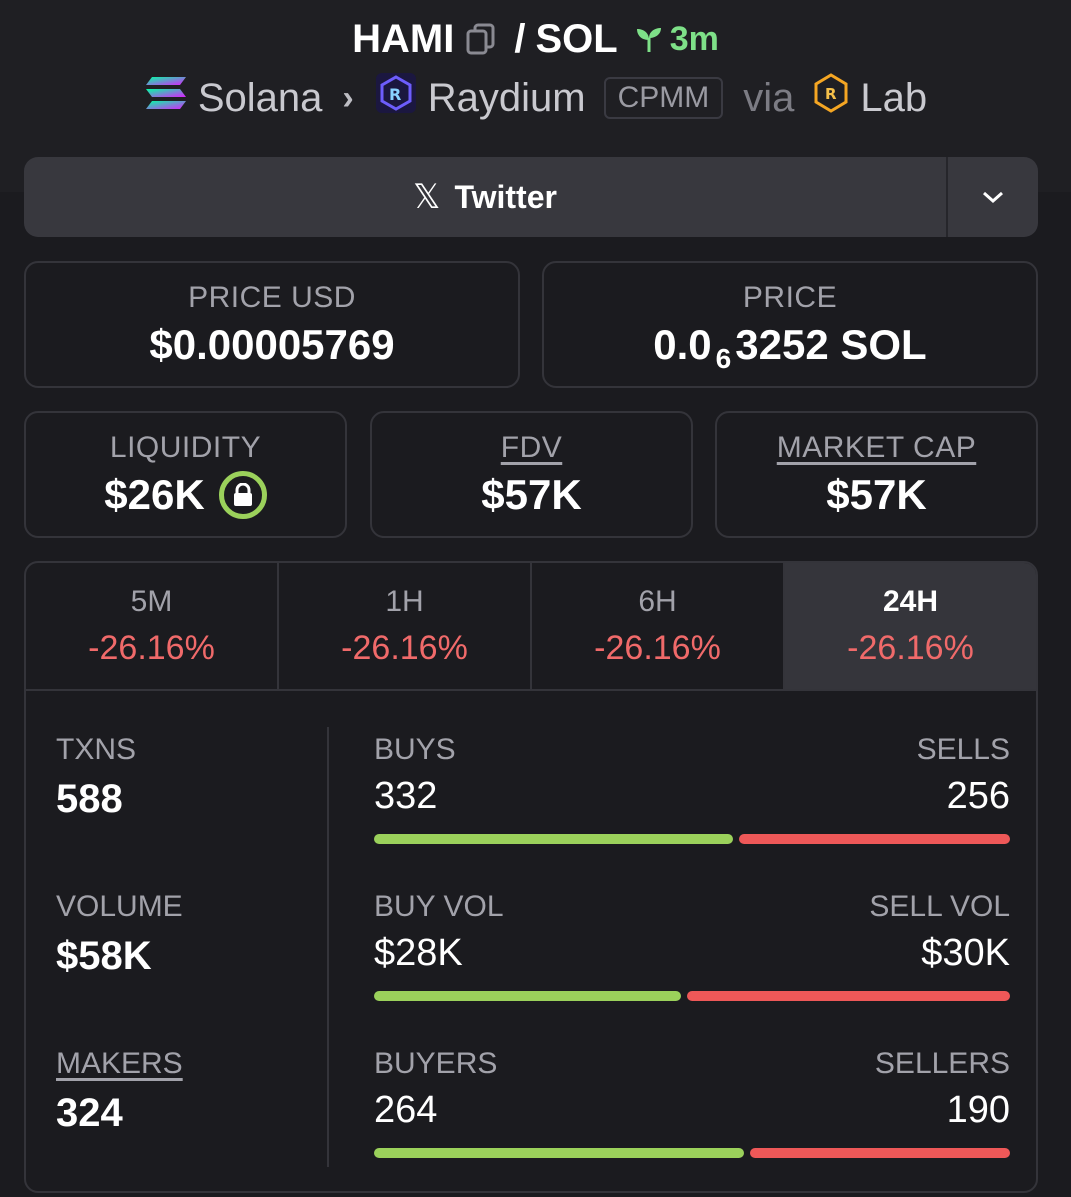 This screenshot has width=1071, height=1197. I want to click on buyers-value: 264, so click(406, 1110).